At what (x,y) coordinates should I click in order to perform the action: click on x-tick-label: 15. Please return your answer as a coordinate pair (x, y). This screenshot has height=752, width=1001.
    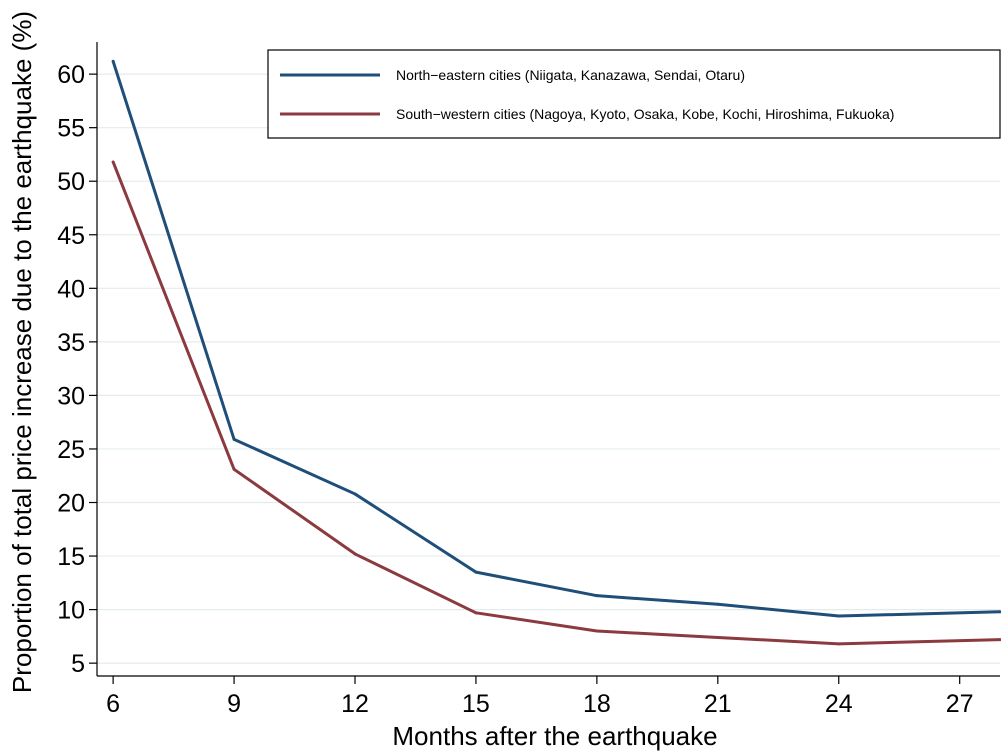
    Looking at the image, I should click on (476, 704).